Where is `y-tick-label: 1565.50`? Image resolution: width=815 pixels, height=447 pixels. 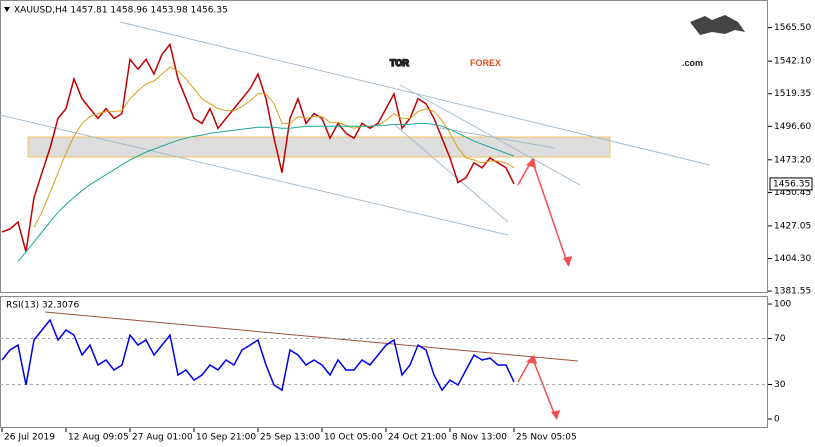
y-tick-label: 1565.50 is located at coordinates (792, 28).